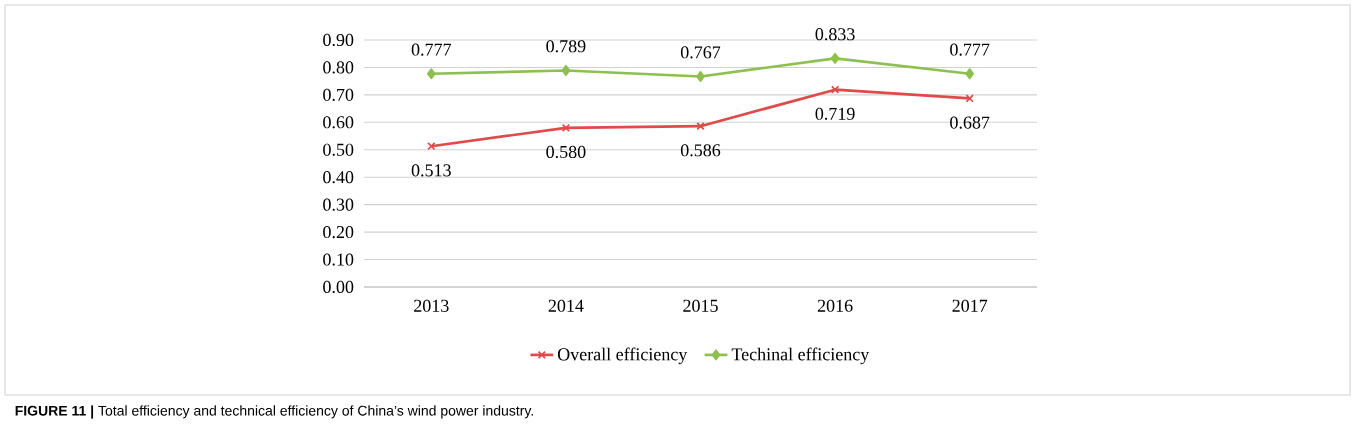 This screenshot has width=1355, height=427. What do you see at coordinates (338, 204) in the screenshot?
I see `y-tick-label: 0.30` at bounding box center [338, 204].